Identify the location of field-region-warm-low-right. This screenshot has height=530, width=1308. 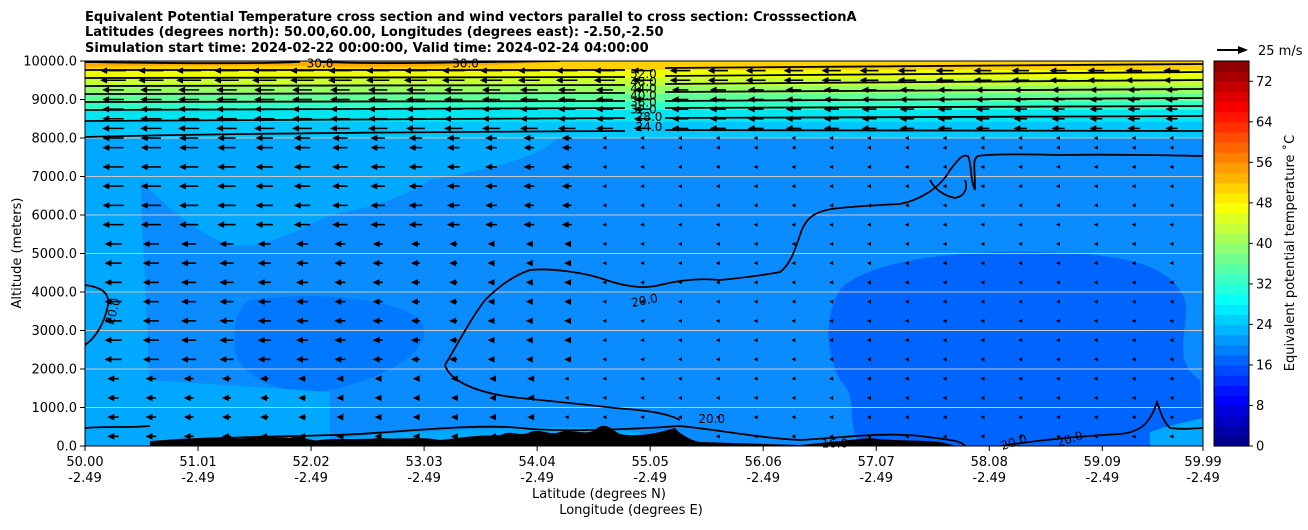
(1176, 432).